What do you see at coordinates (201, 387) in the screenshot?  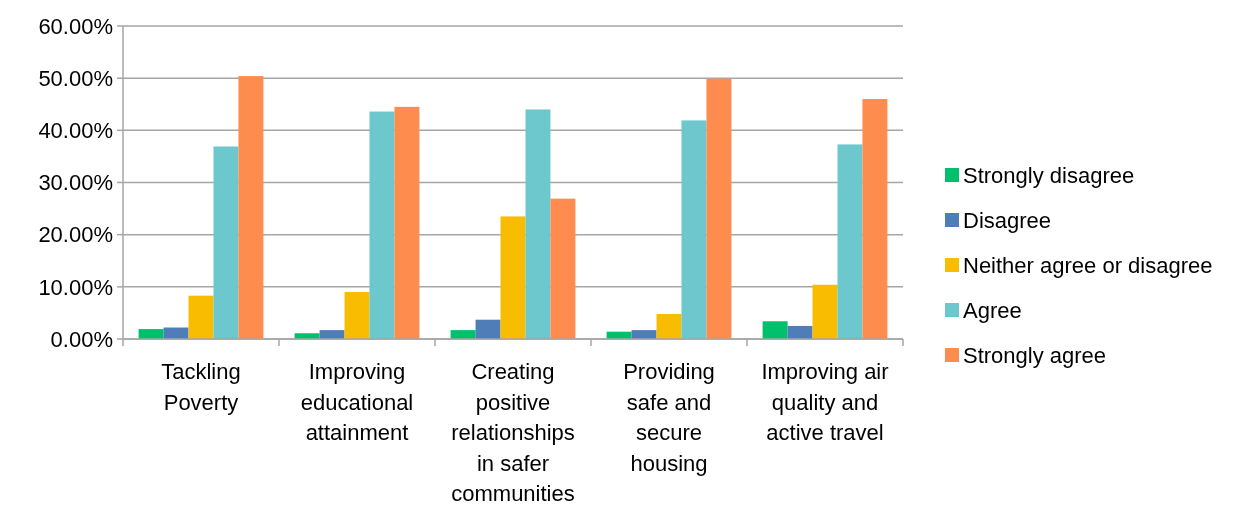 I see `x-tick-label: Tackling Poverty` at bounding box center [201, 387].